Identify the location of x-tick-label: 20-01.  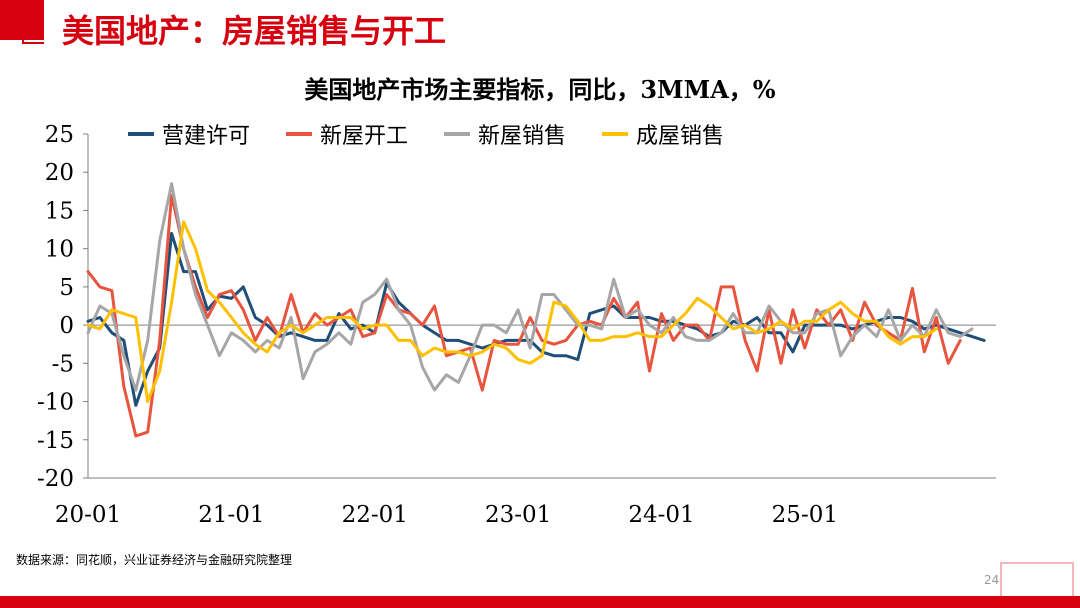
(88, 515).